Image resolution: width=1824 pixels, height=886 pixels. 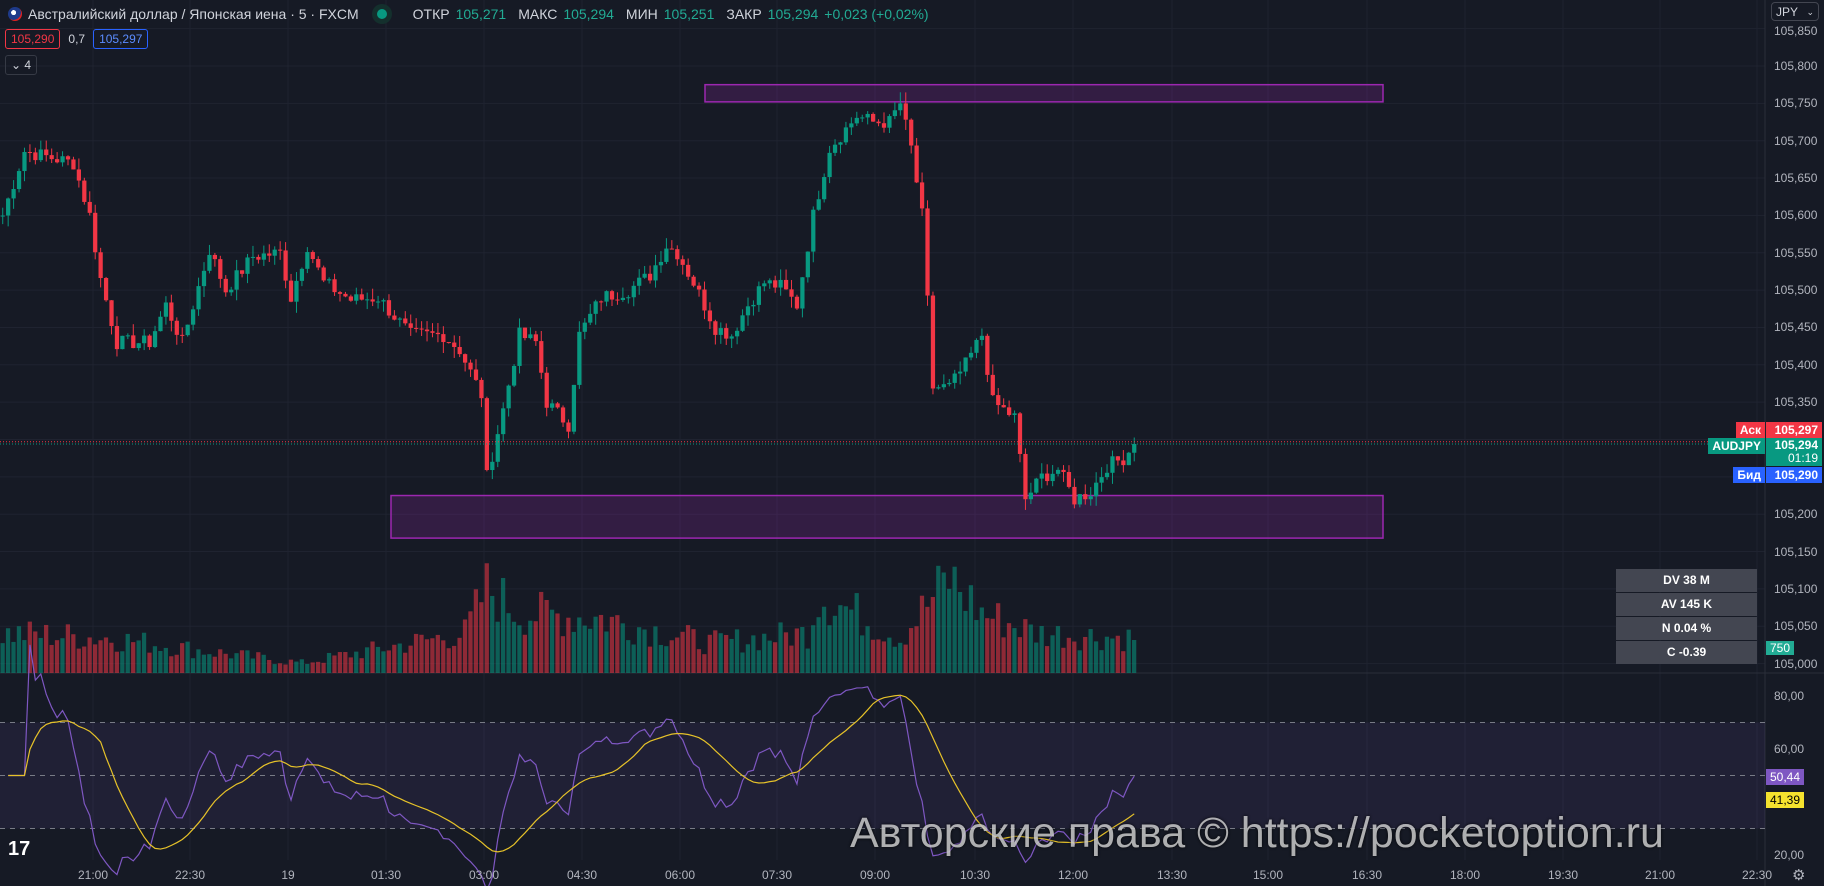 What do you see at coordinates (1796, 364) in the screenshot?
I see `price-tick: 105,400` at bounding box center [1796, 364].